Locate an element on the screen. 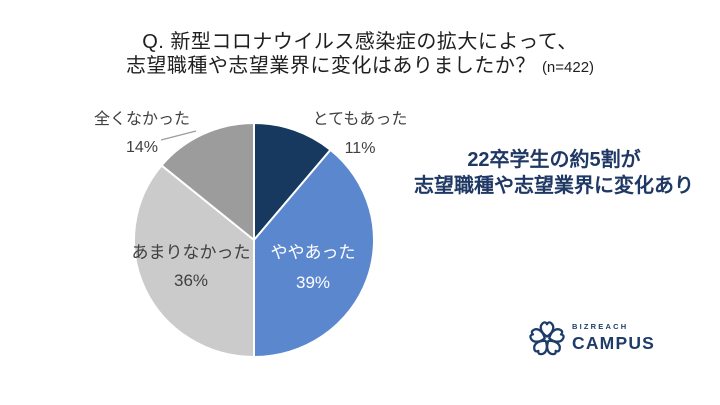 Image resolution: width=720 pixels, height=405 pixels. sakura-flower-icon is located at coordinates (547, 338).